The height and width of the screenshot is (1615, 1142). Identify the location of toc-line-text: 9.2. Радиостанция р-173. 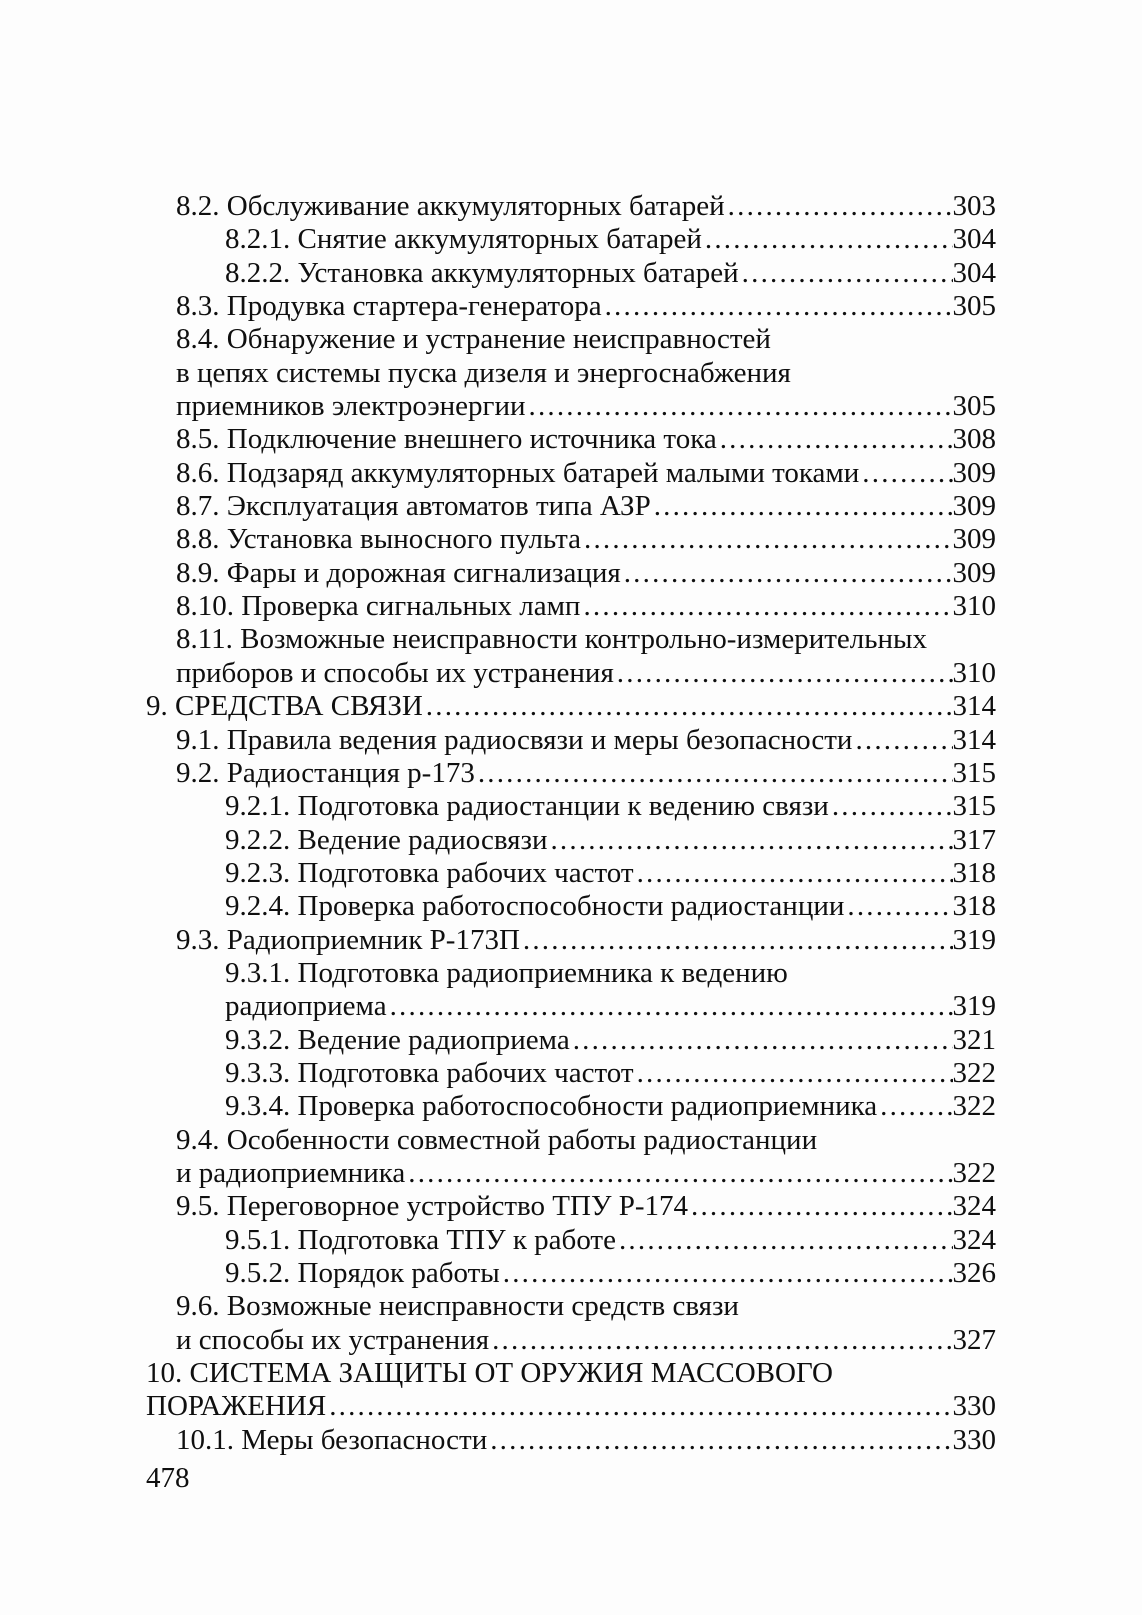
(325, 772).